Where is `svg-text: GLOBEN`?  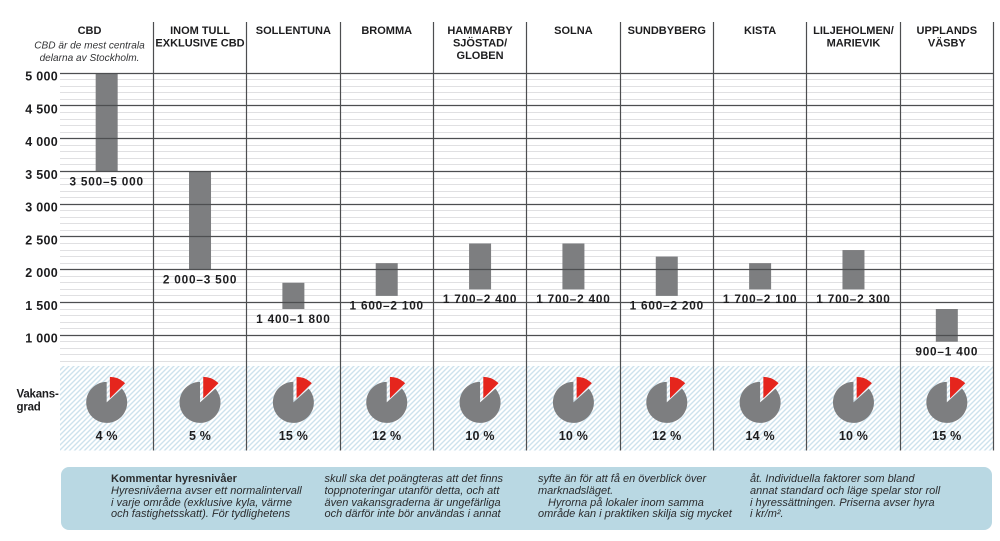 svg-text: GLOBEN is located at coordinates (480, 56).